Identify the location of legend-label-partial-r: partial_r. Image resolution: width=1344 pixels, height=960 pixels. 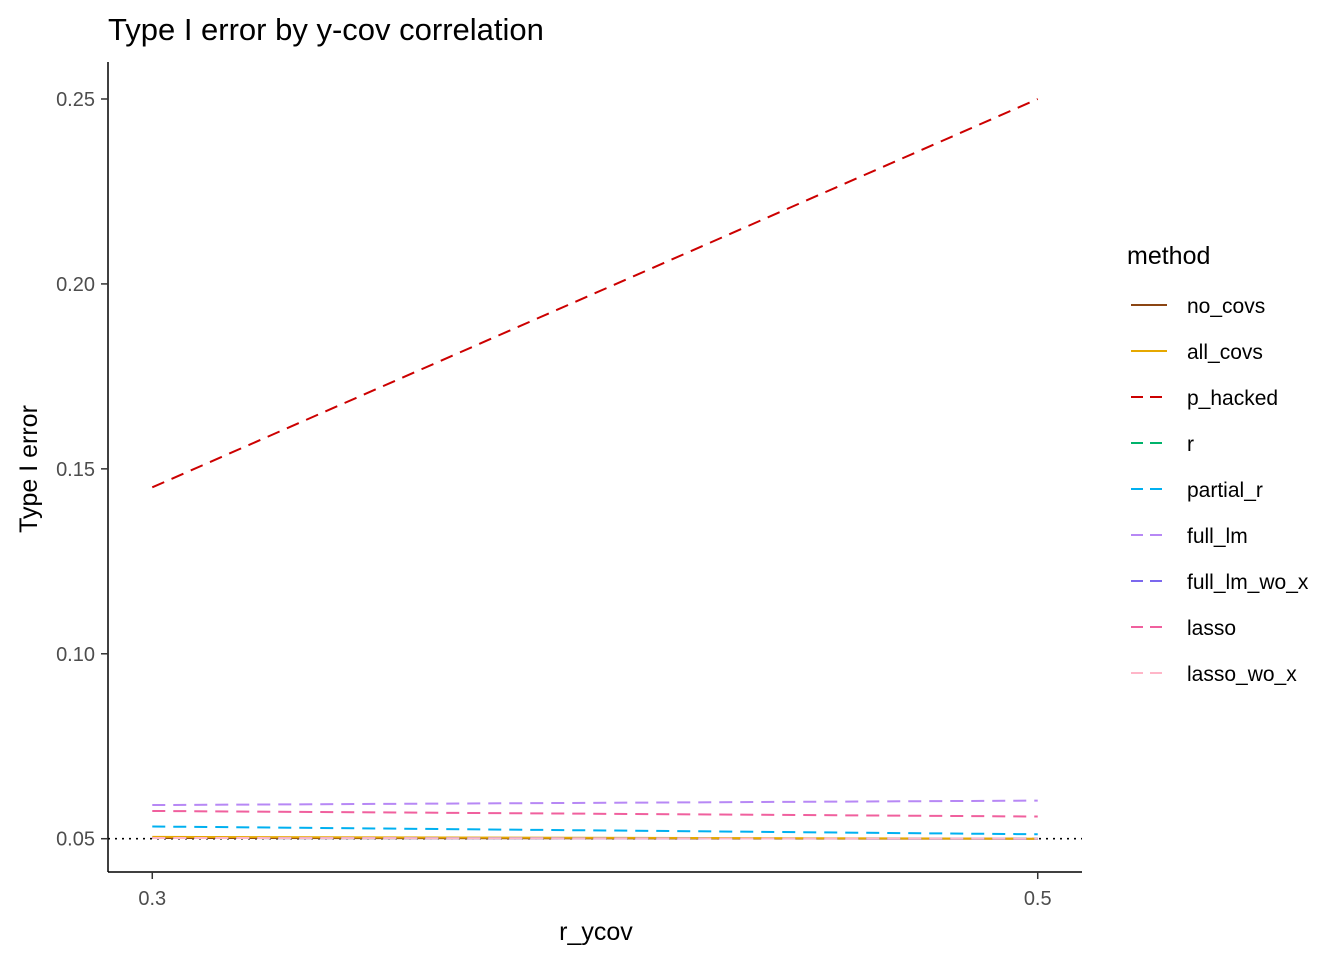
(1225, 490).